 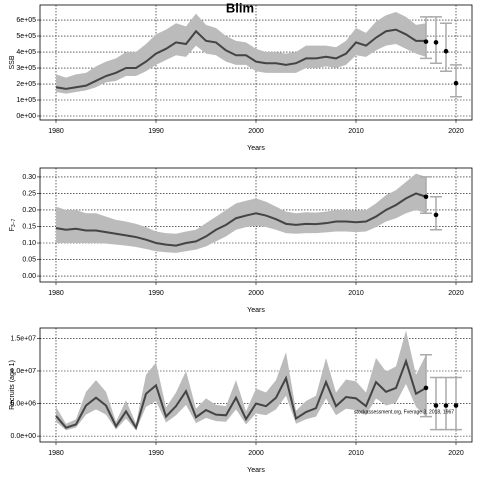 I want to click on y-tick-label: 1.0e+07, so click(x=24, y=371).